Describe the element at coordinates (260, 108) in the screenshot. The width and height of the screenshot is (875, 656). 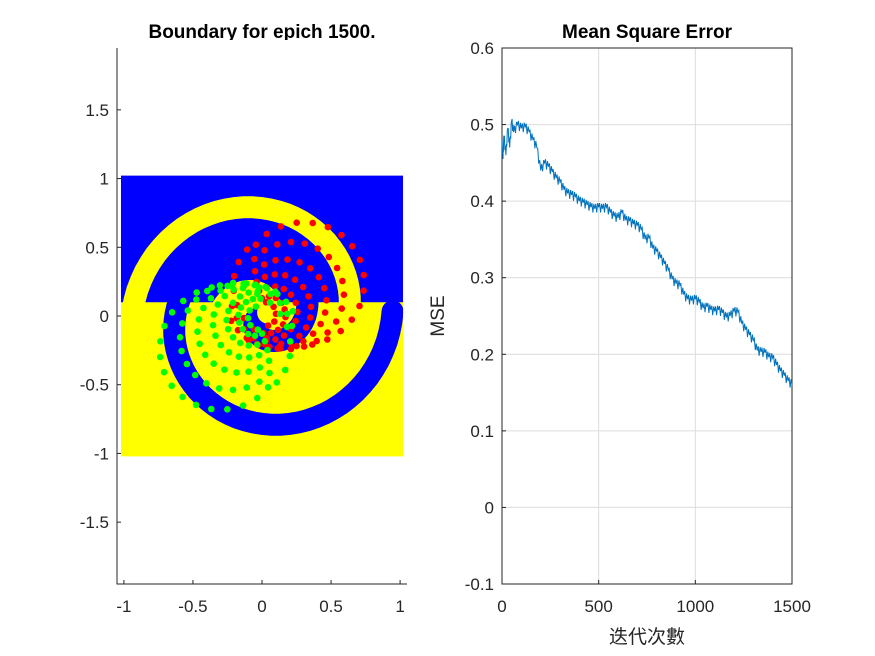
I see `clip-top` at that location.